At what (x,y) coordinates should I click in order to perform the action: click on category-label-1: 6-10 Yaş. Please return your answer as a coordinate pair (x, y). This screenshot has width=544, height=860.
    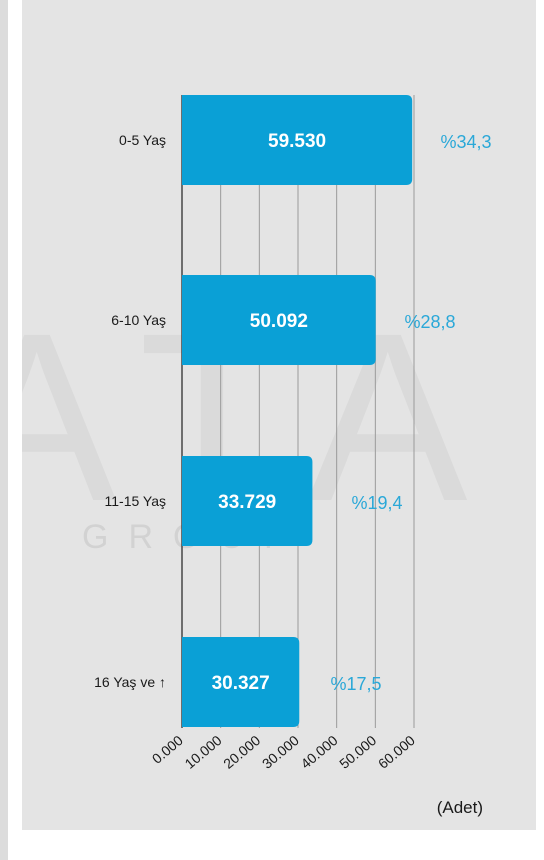
    Looking at the image, I should click on (138, 320).